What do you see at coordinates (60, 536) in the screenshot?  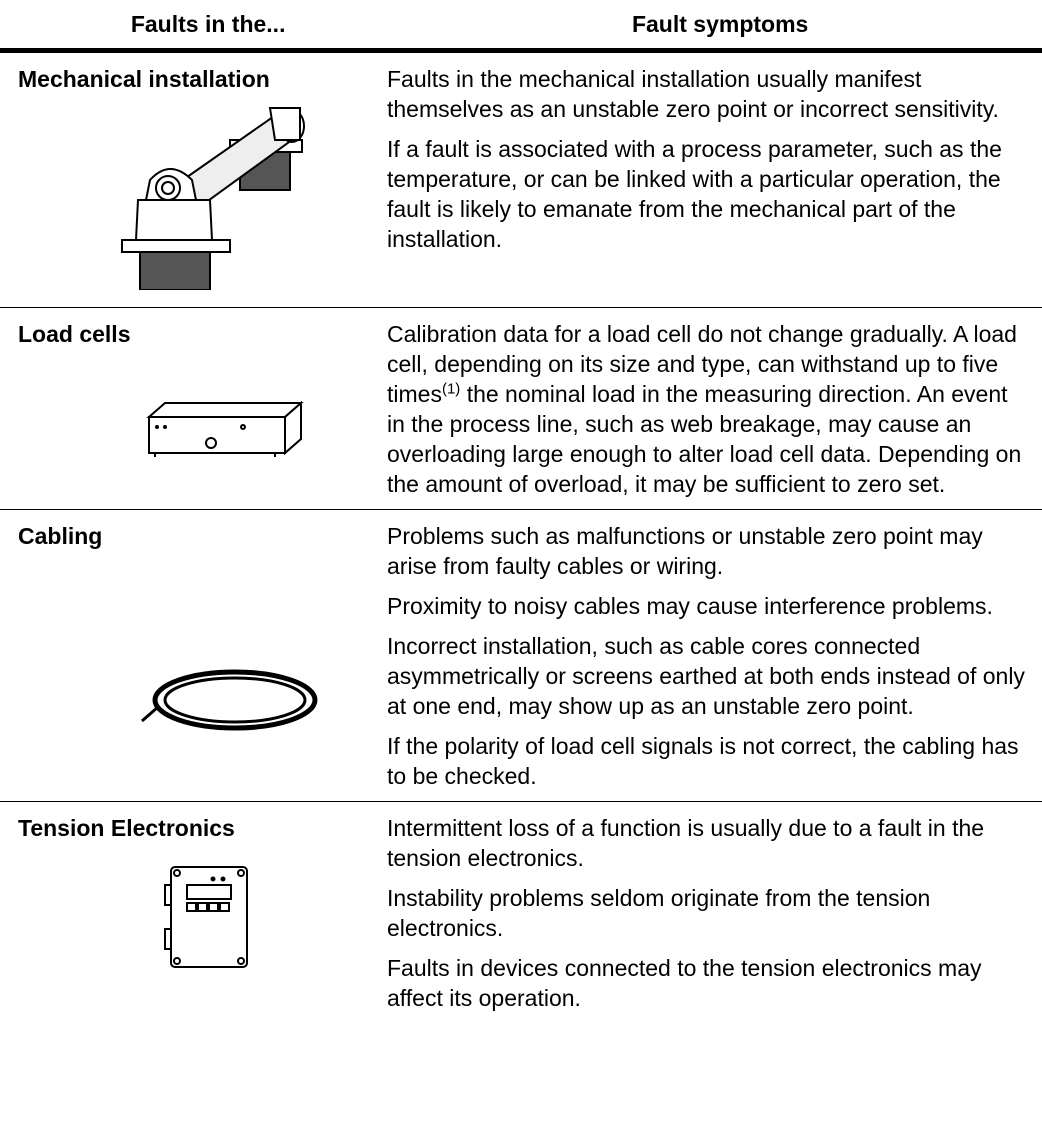 I see `fault-title: Cabling` at bounding box center [60, 536].